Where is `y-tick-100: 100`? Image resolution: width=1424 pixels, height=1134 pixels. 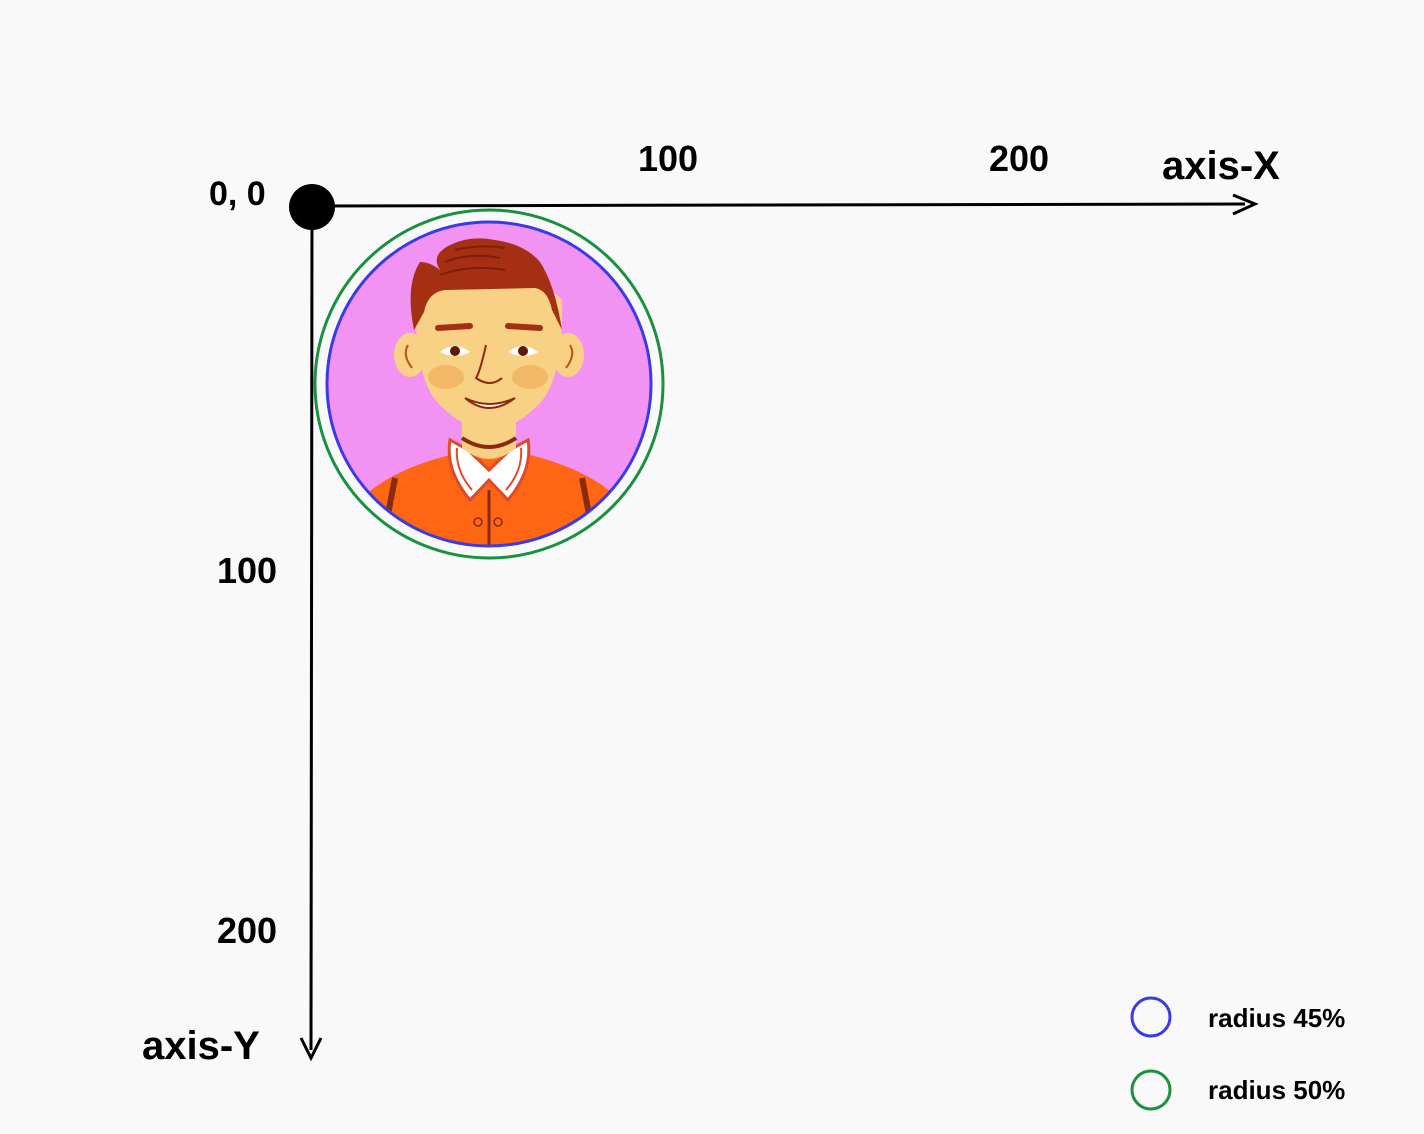
y-tick-100: 100 is located at coordinates (247, 570).